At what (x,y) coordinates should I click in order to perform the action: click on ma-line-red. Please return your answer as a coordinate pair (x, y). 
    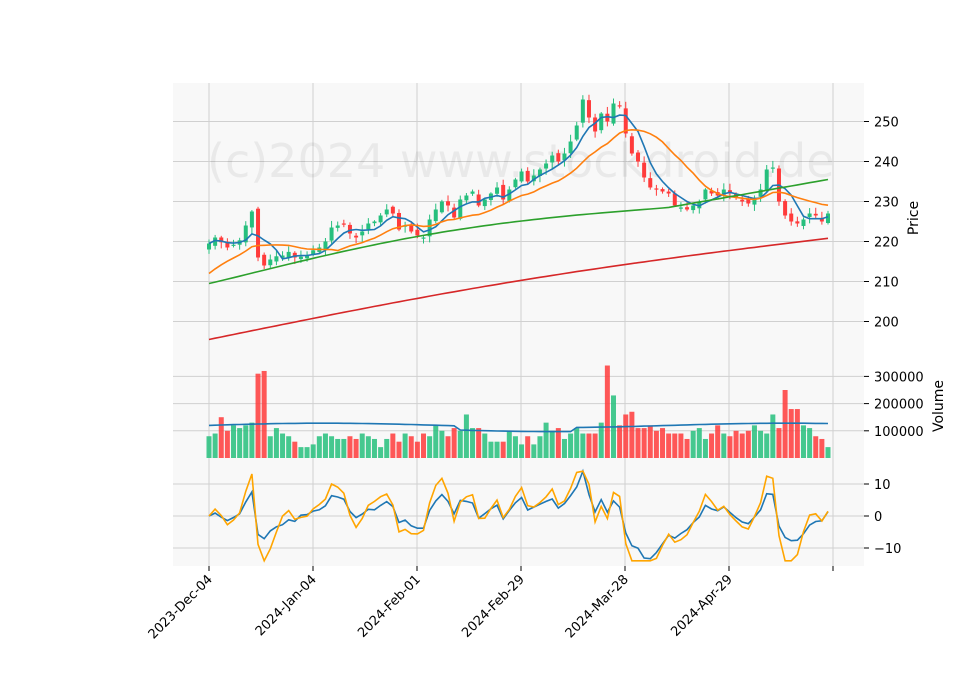
    Looking at the image, I should click on (518, 289).